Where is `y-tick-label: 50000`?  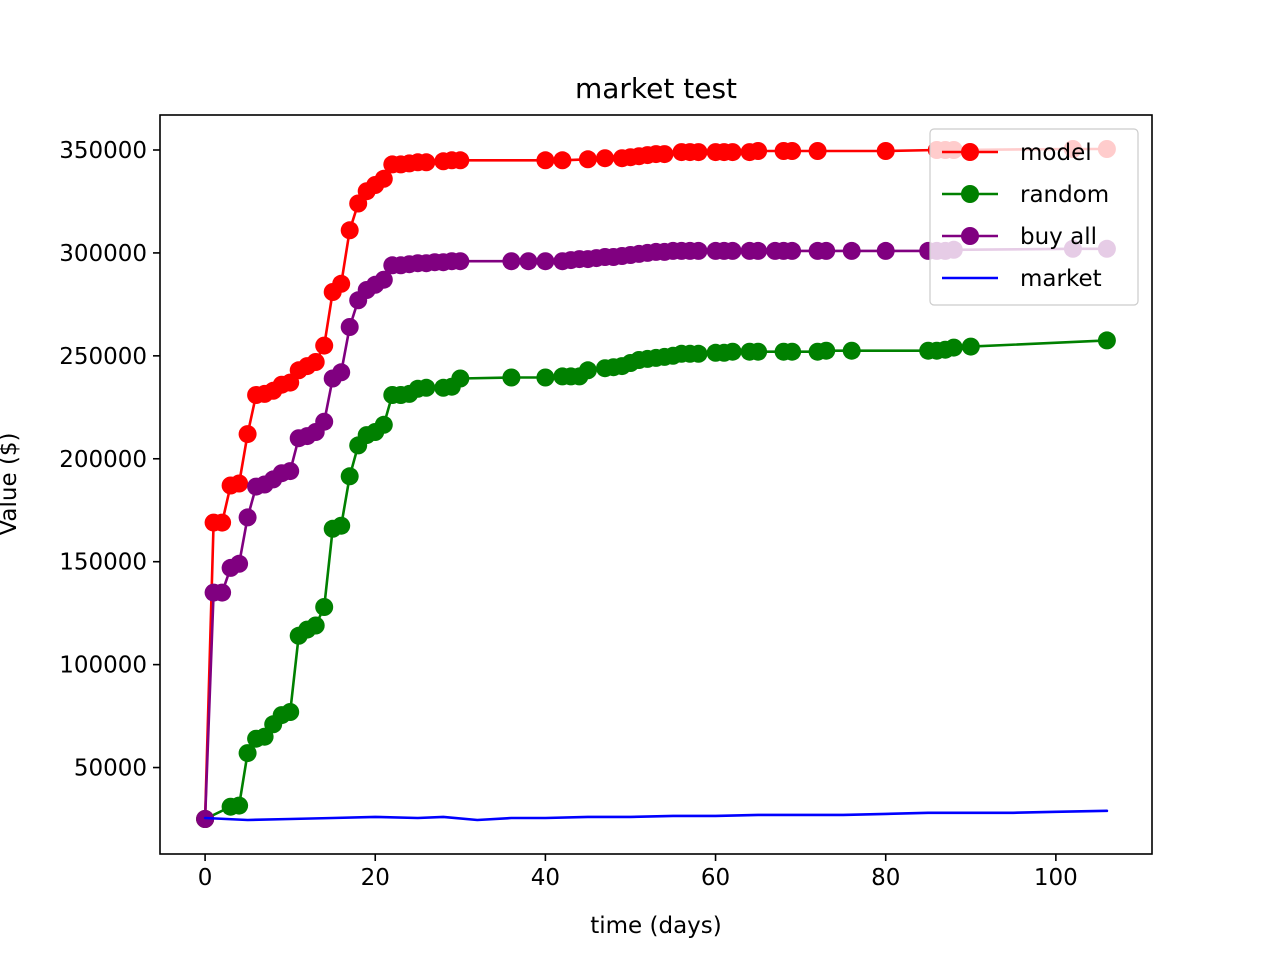
y-tick-label: 50000 is located at coordinates (110, 769).